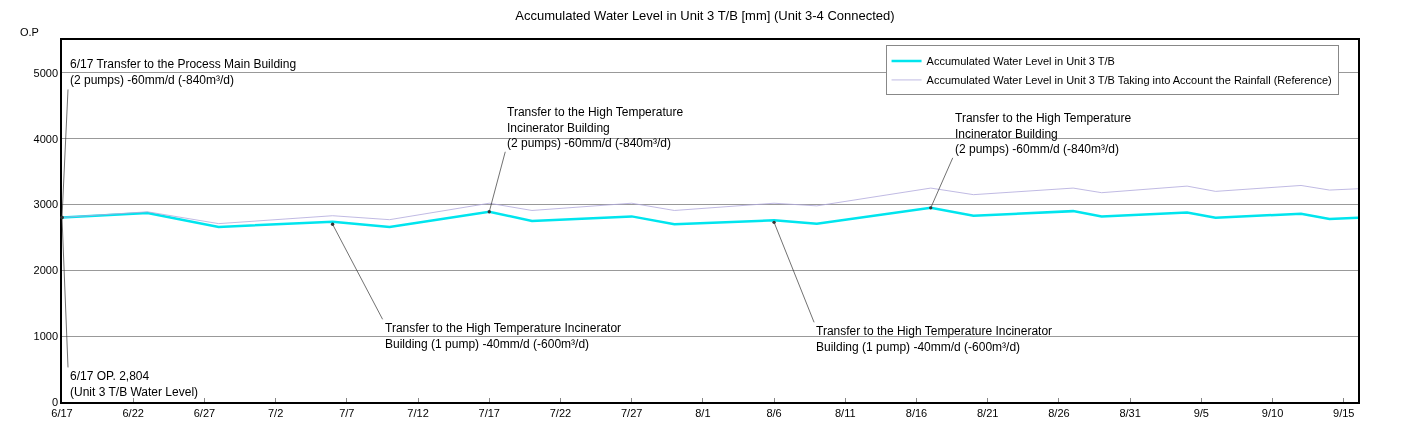 Image resolution: width=1410 pixels, height=439 pixels. I want to click on x-tick-label: 9/5, so click(1201, 412).